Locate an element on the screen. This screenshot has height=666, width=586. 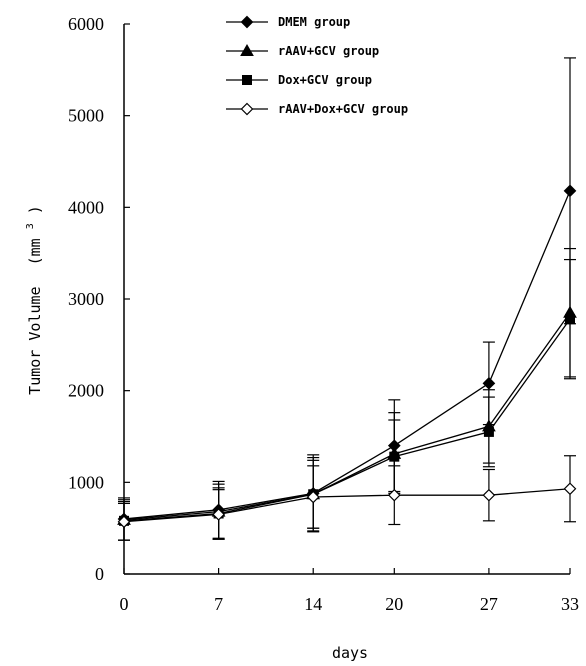
x-tick-label: 0 is located at coordinates (124, 604).